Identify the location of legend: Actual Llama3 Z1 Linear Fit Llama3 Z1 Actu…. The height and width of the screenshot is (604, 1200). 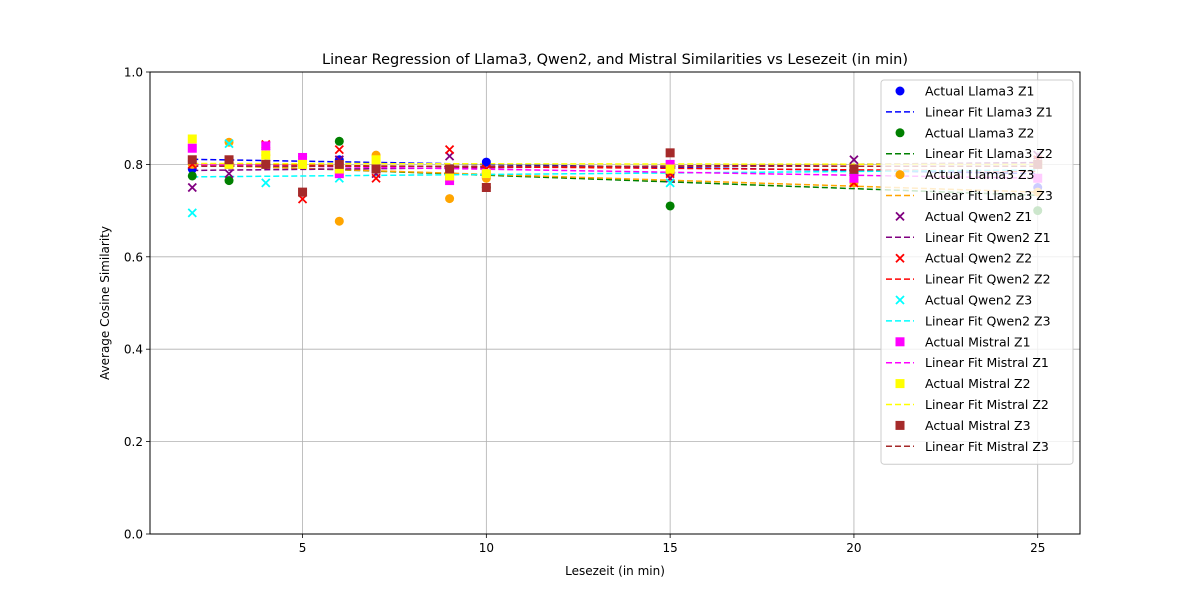
(977, 272).